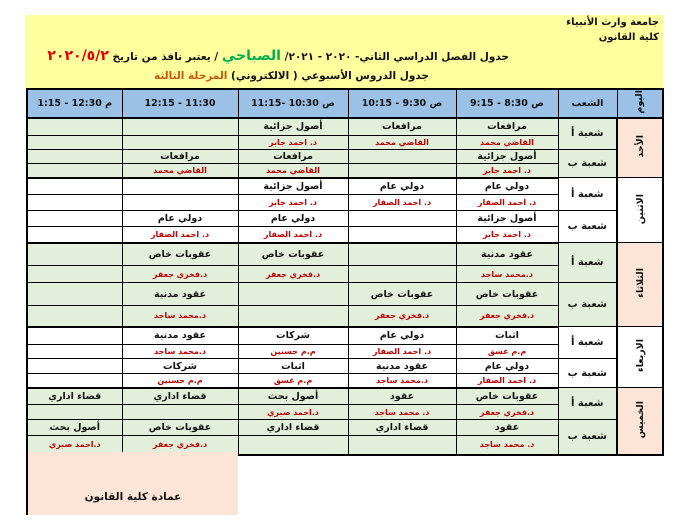 The image size is (689, 521). What do you see at coordinates (507, 445) in the screenshot?
I see `teacher-cell: د. محمد ساجد` at bounding box center [507, 445].